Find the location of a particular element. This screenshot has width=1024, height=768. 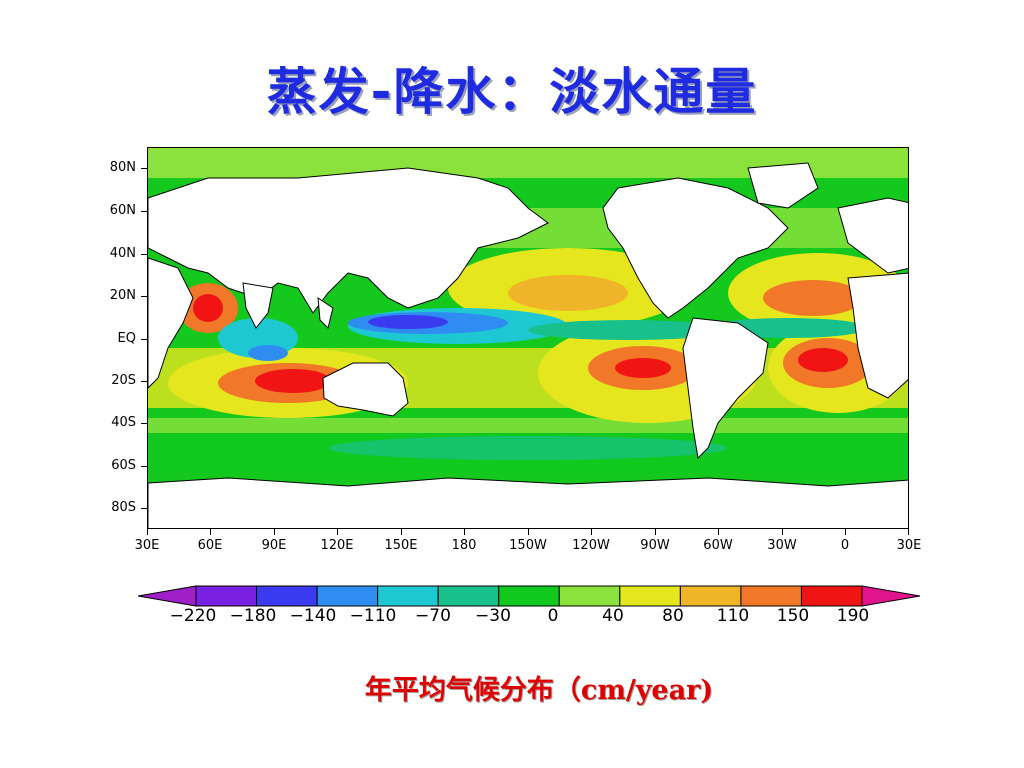

lat-label-60n: 60N is located at coordinates (122, 210).